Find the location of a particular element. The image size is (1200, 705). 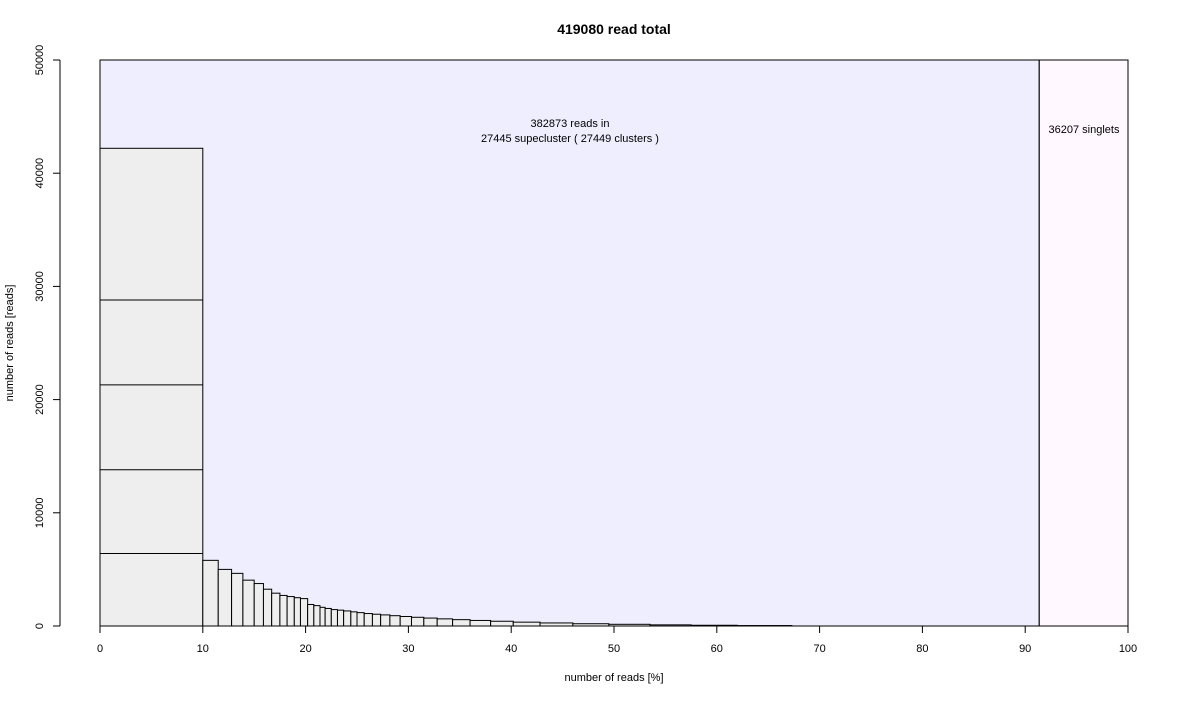

x-tick-label: 30 is located at coordinates (408, 649).